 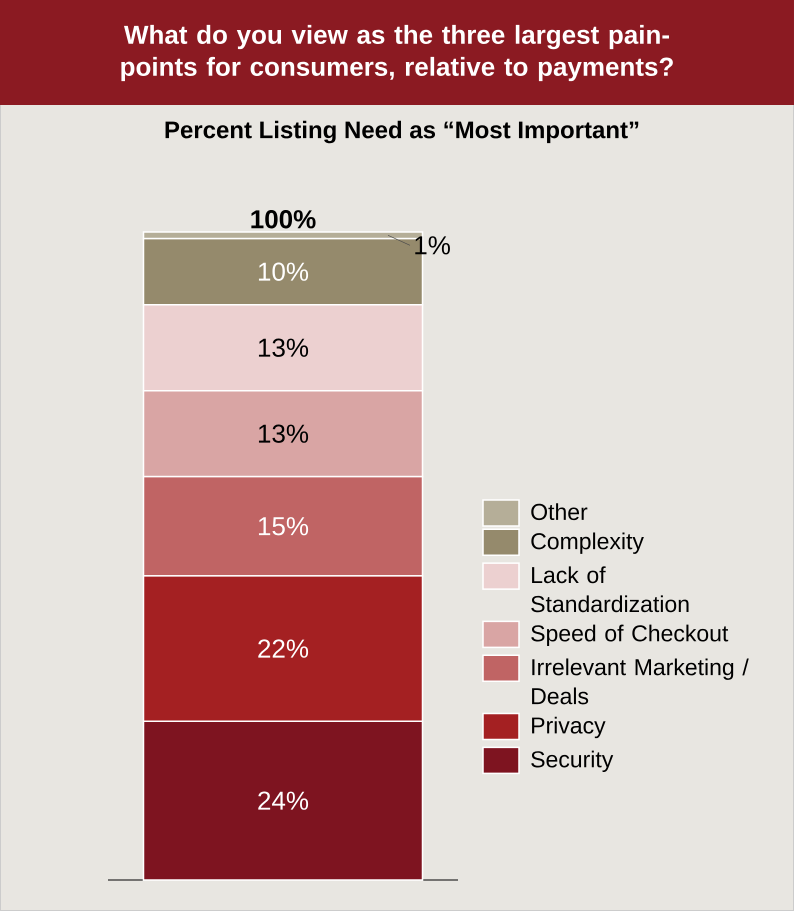 I want to click on data-label: 15%, so click(x=283, y=526).